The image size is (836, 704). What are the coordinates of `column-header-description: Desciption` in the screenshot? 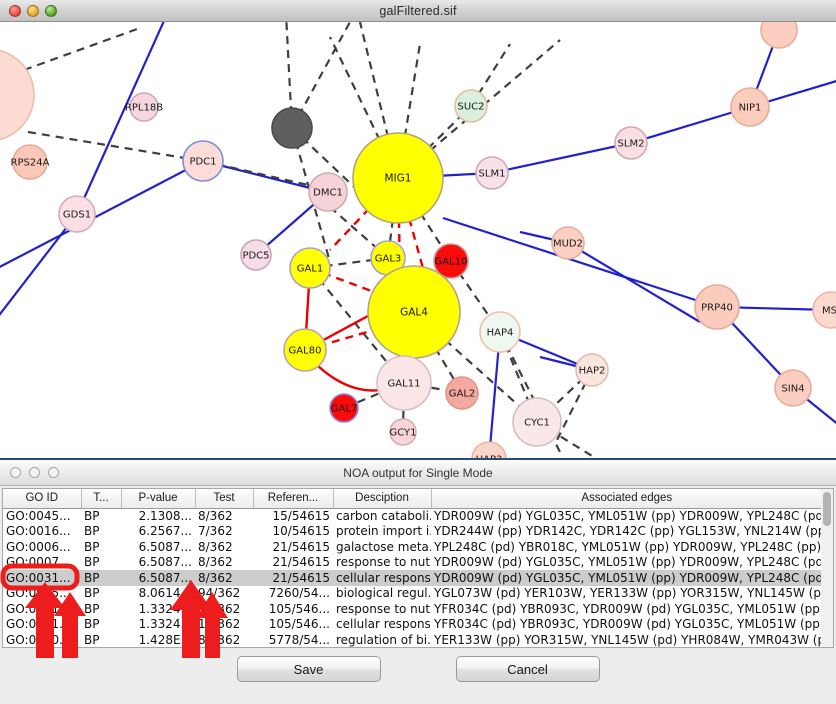 It's located at (382, 499).